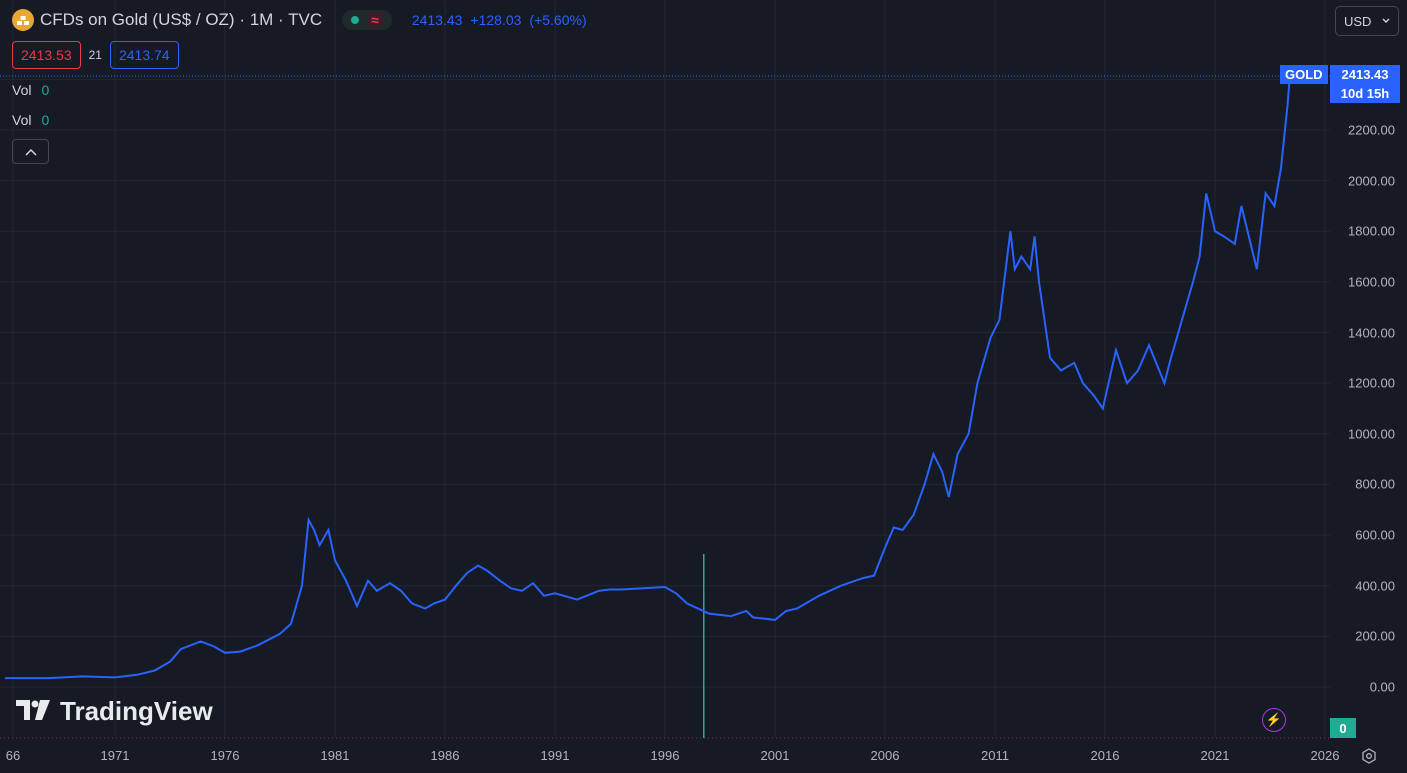 The width and height of the screenshot is (1407, 773). I want to click on bar-countdown: 10d 15h, so click(1365, 93).